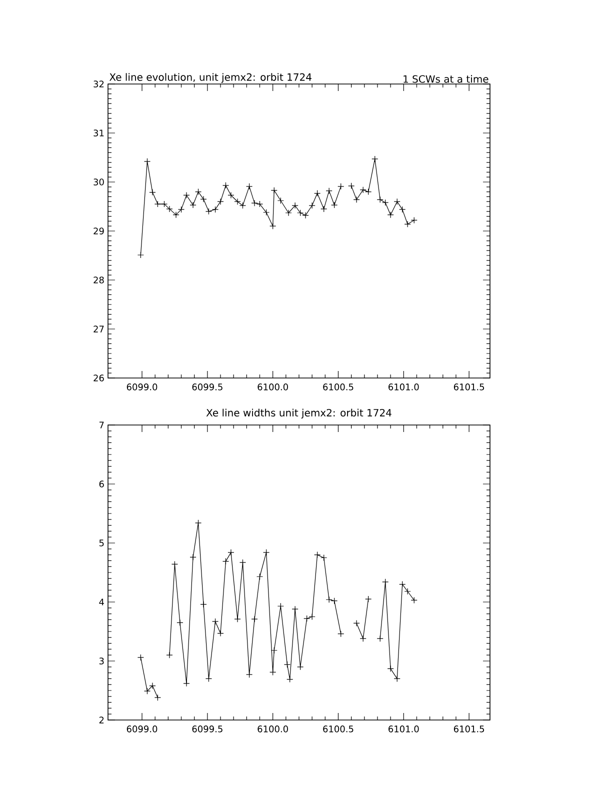 This screenshot has width=612, height=792. What do you see at coordinates (101, 661) in the screenshot?
I see `y-tick-label: 3` at bounding box center [101, 661].